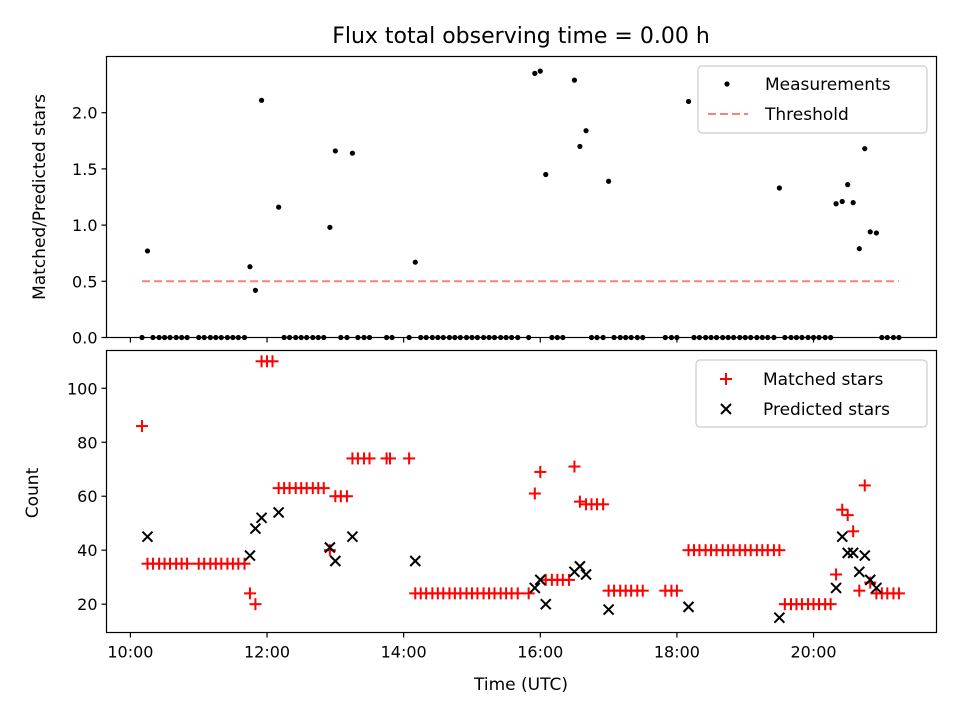  Describe the element at coordinates (540, 652) in the screenshot. I see `bottom-x-tick-label: 16:00` at that location.